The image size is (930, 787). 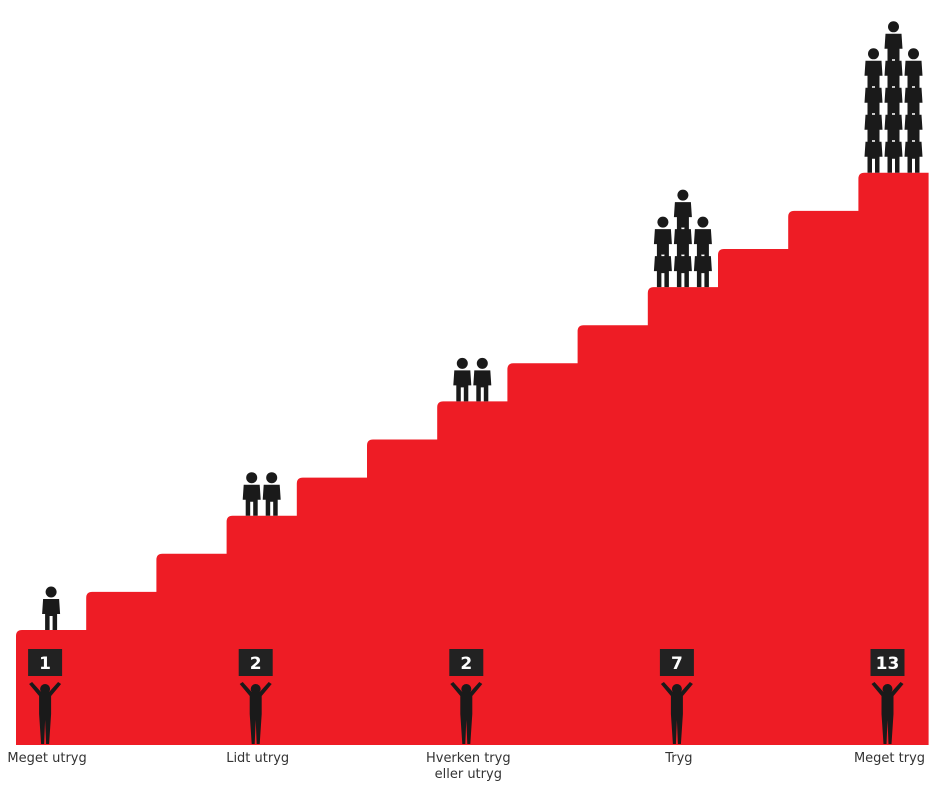 I want to click on count-label: 1, so click(x=45, y=664).